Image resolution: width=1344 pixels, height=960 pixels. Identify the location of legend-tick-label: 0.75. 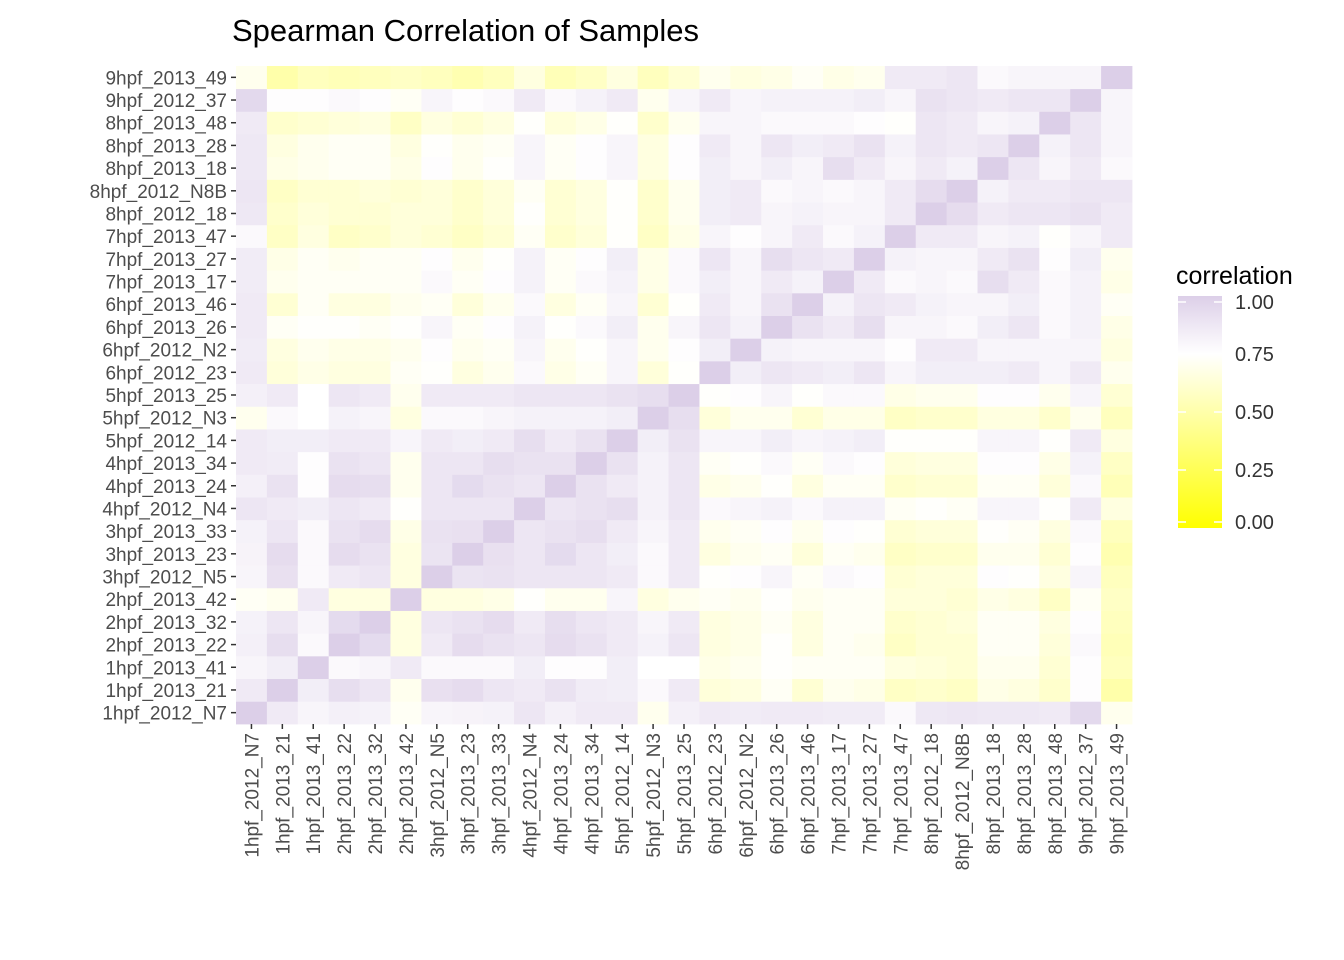
(1254, 355).